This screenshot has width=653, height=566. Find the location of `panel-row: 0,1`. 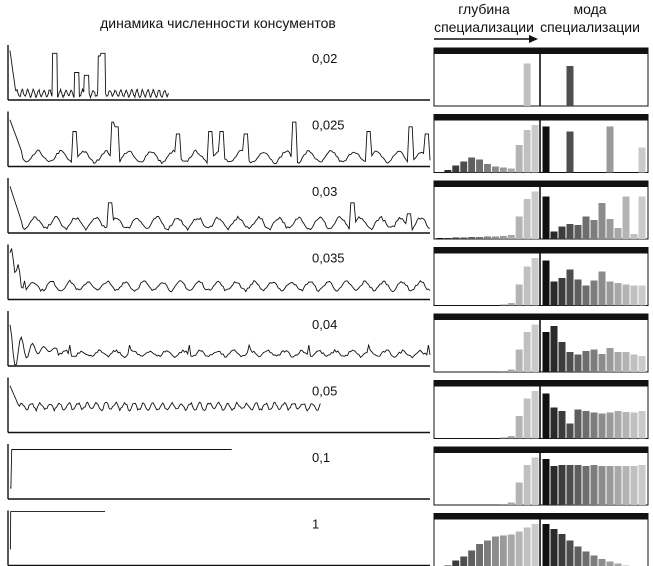

panel-row: 0,1 is located at coordinates (328, 475).